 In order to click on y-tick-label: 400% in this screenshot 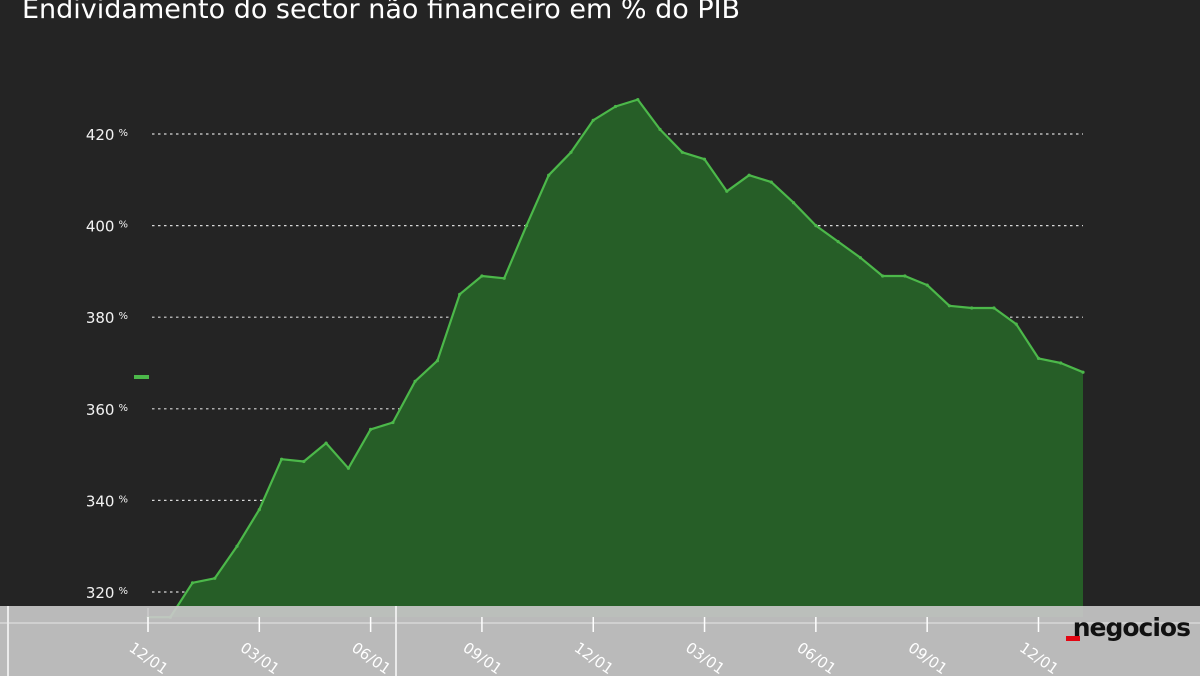, I will do `click(107, 227)`.